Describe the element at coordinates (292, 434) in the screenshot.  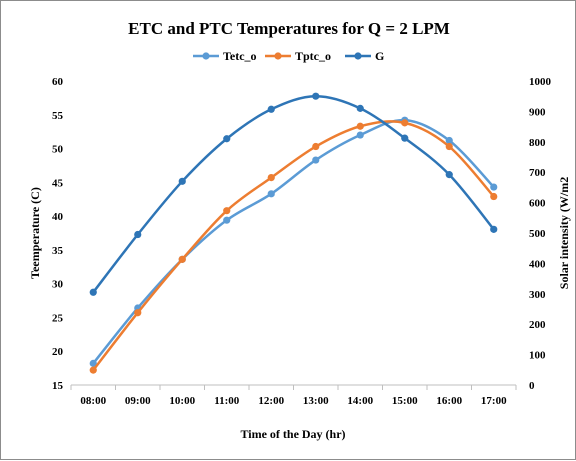
I see `x-axis-label: Time of the Day (hr)` at that location.